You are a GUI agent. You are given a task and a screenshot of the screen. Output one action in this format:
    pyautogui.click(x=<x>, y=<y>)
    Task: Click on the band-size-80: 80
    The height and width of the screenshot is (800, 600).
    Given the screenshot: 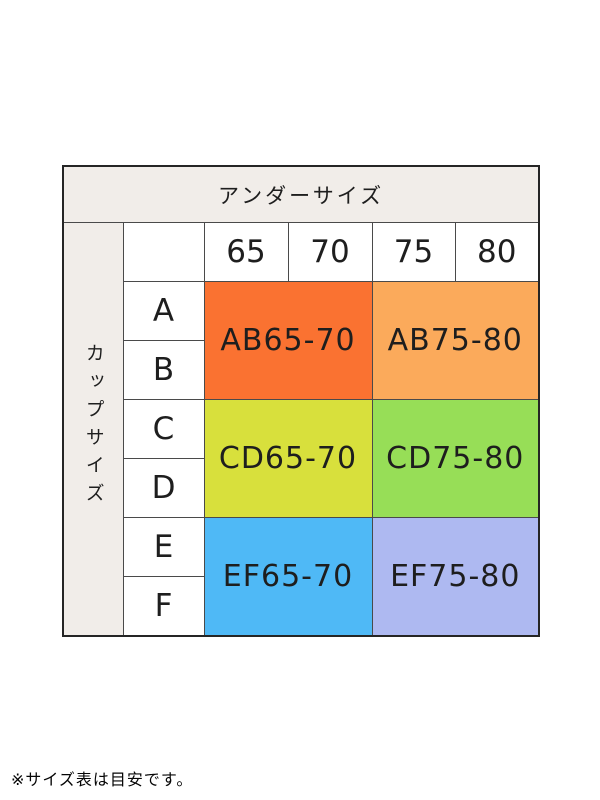 What is the action you would take?
    pyautogui.click(x=497, y=252)
    